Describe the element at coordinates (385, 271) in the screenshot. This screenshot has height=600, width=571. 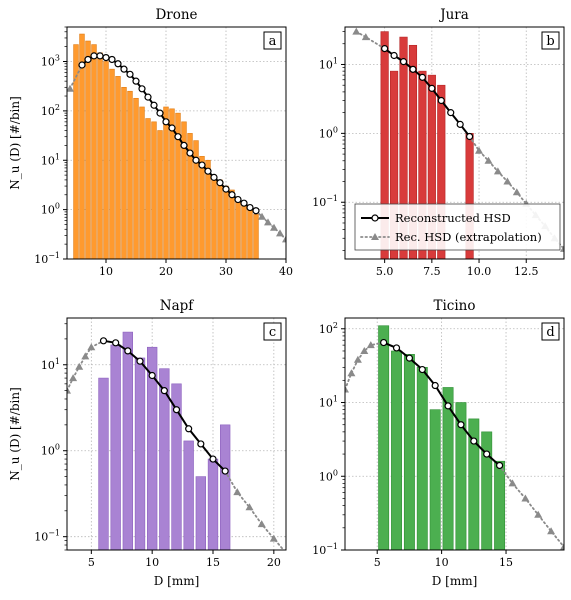
I see `x-tick-label: 5.0` at that location.